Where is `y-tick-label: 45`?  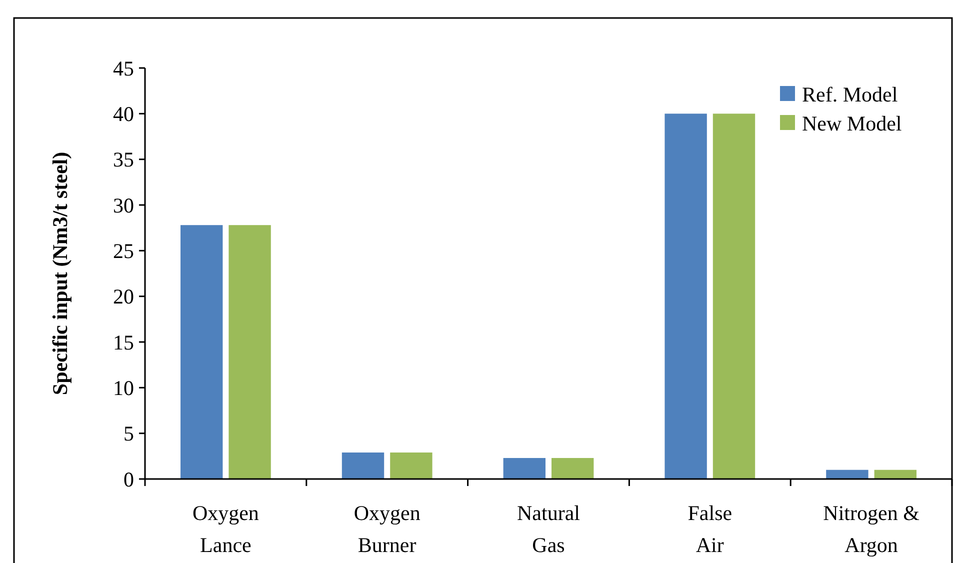
y-tick-label: 45 is located at coordinates (123, 68).